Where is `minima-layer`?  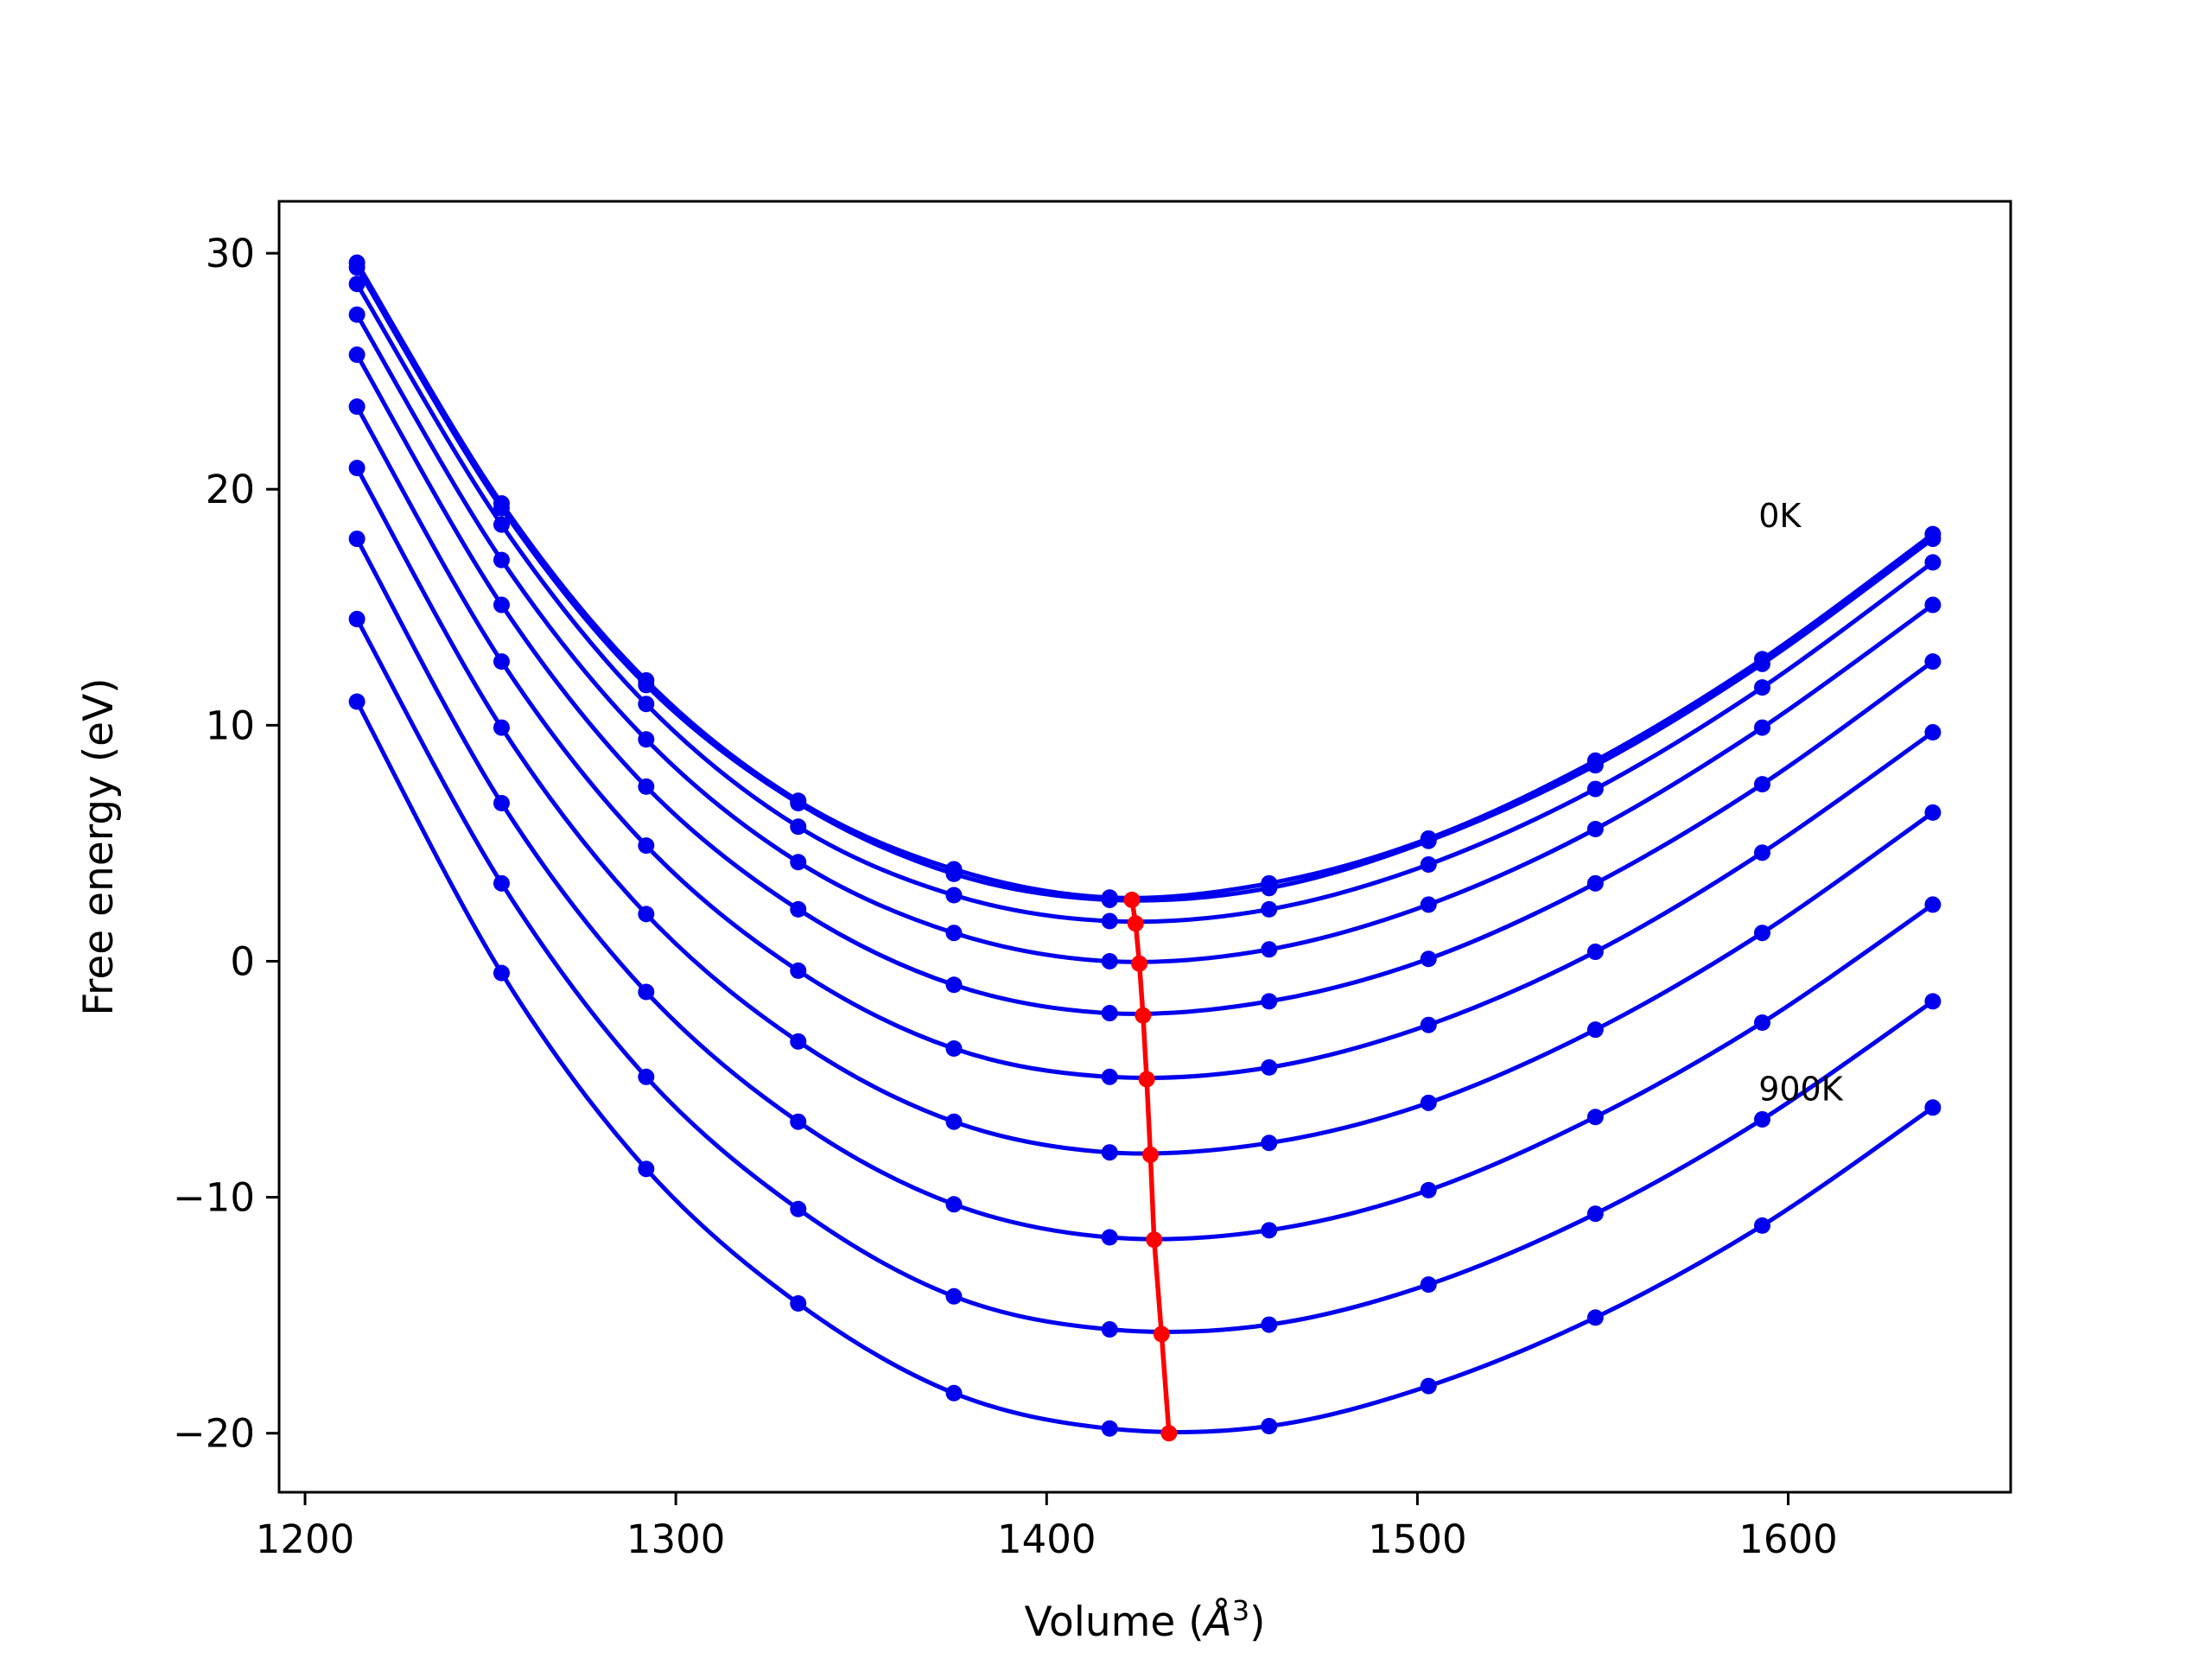
minima-layer is located at coordinates (1150, 1166).